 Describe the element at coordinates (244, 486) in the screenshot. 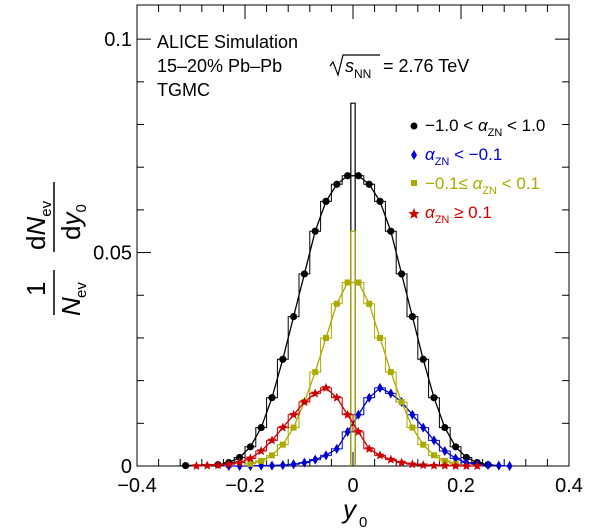

I see `x-tick-label: −0.2` at that location.